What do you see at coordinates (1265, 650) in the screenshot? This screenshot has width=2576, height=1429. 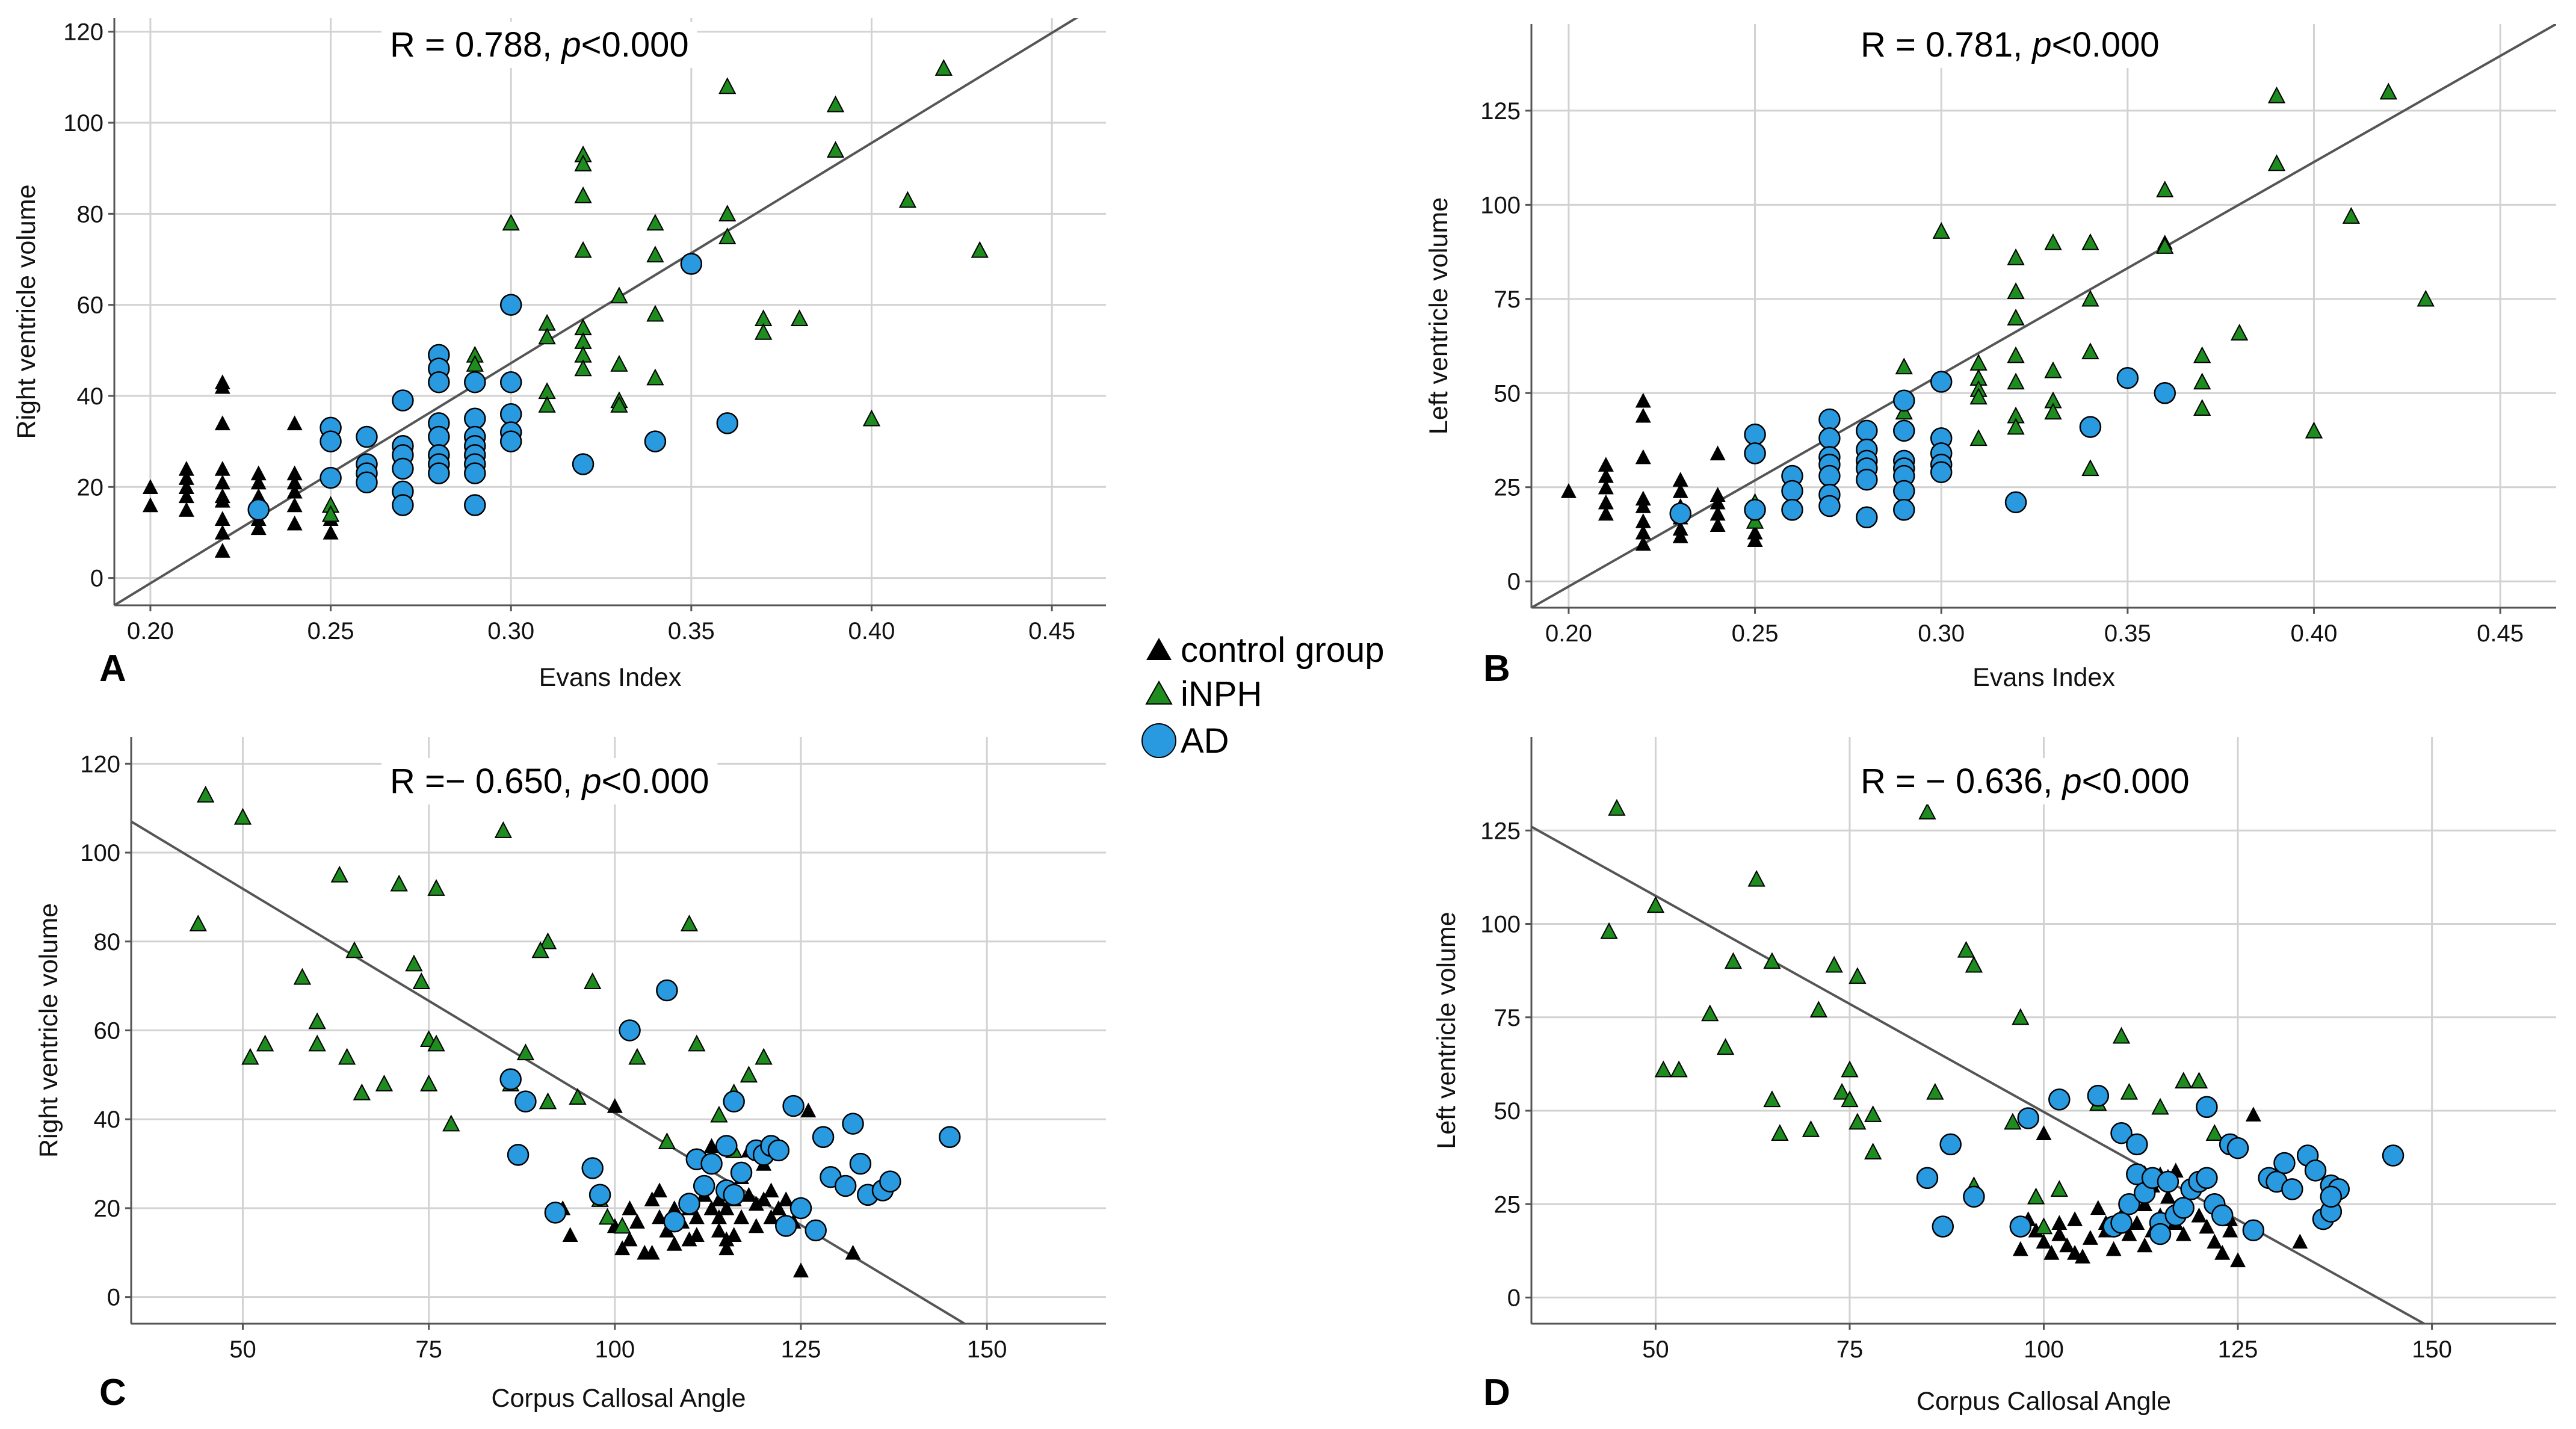 I see `legend-item-control: control group` at bounding box center [1265, 650].